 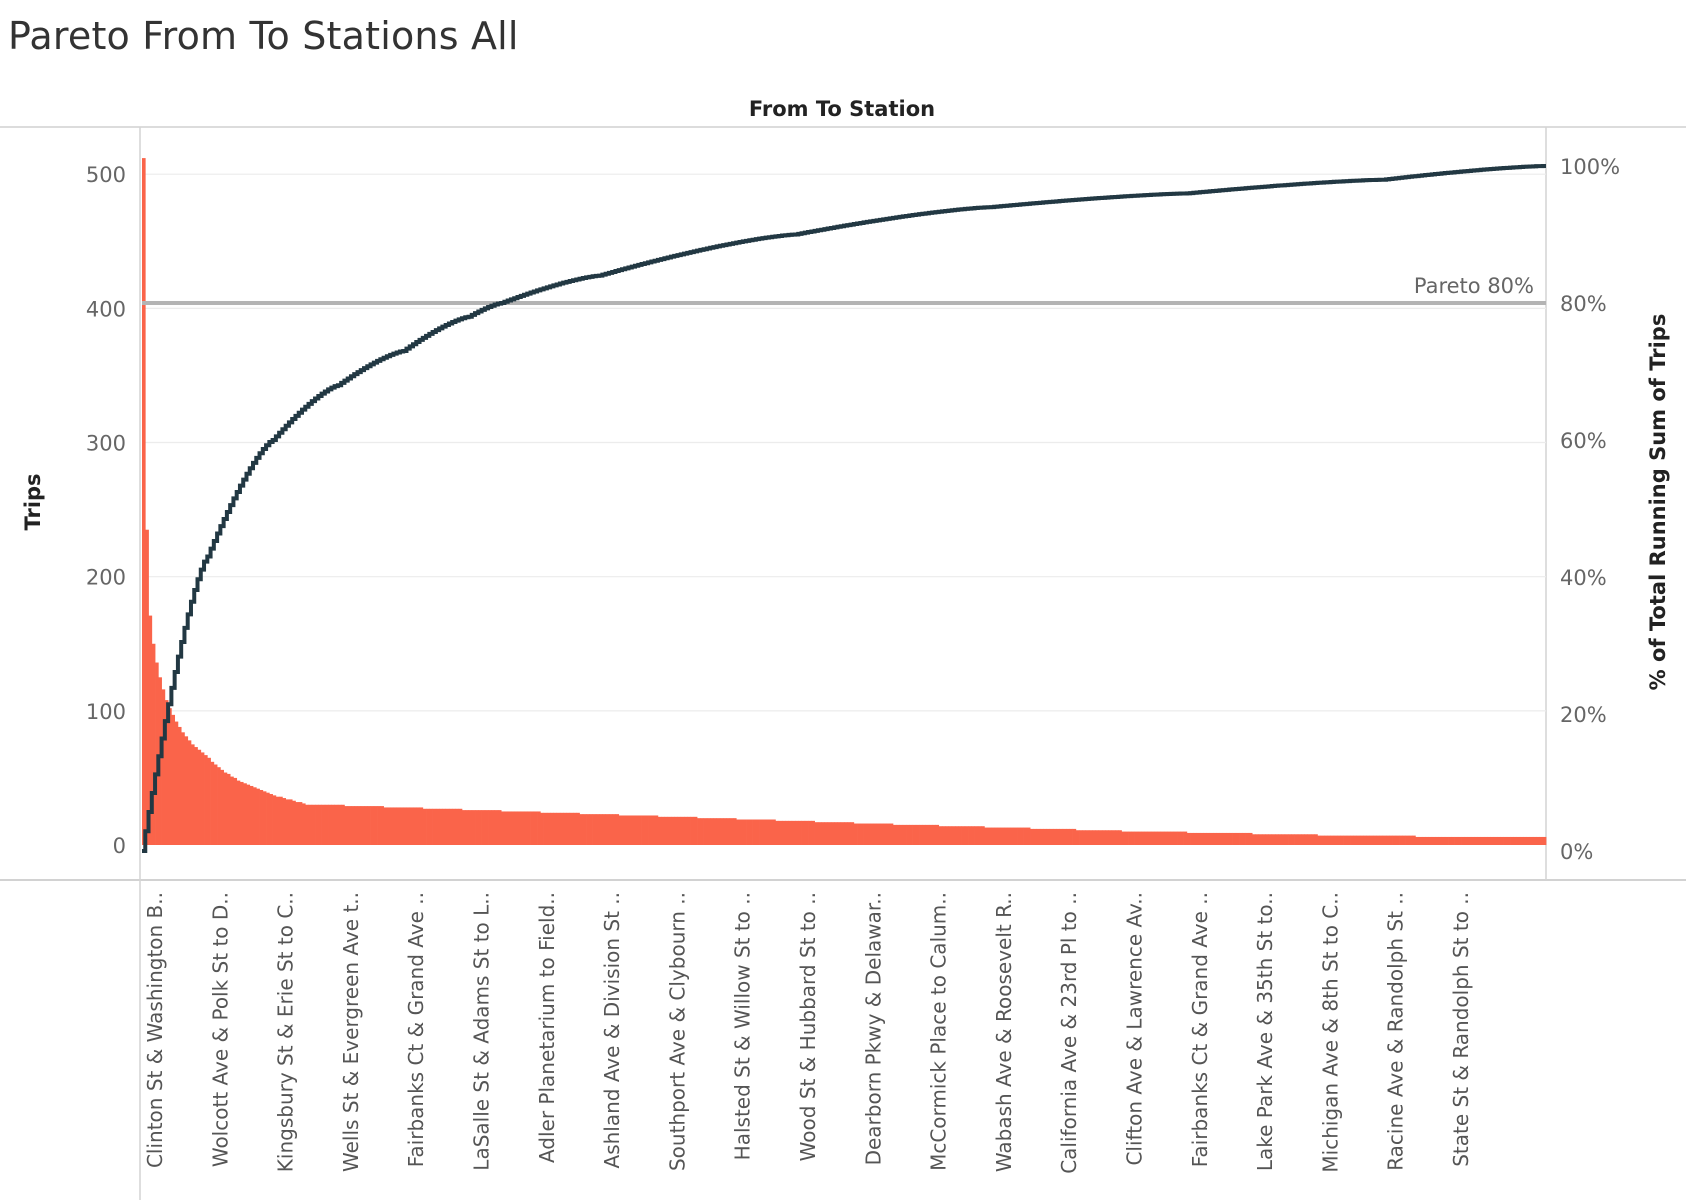 What do you see at coordinates (1658, 502) in the screenshot?
I see `y2-axis-title: % of Total Running Sum of Trips` at bounding box center [1658, 502].